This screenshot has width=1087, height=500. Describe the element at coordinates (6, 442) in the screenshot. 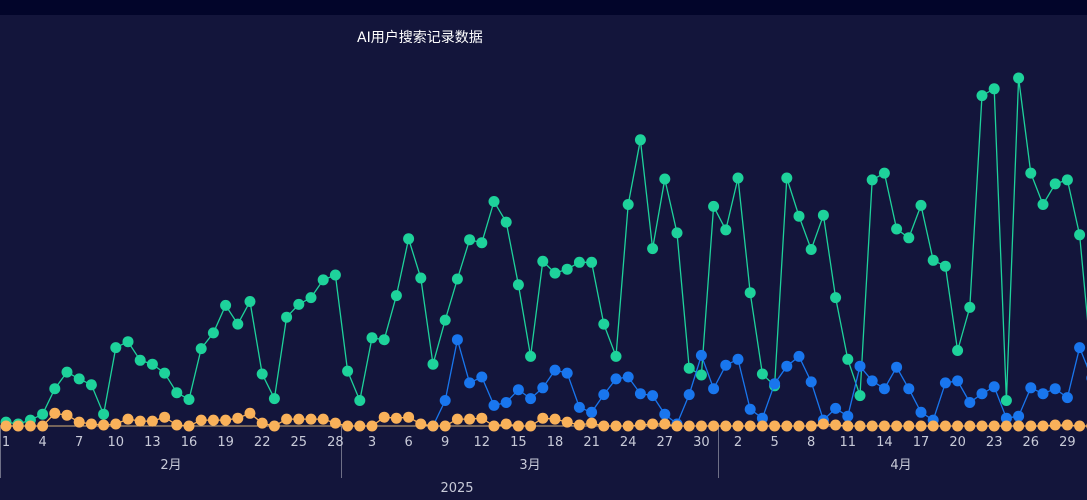

I see `x-tick-label: 1` at that location.